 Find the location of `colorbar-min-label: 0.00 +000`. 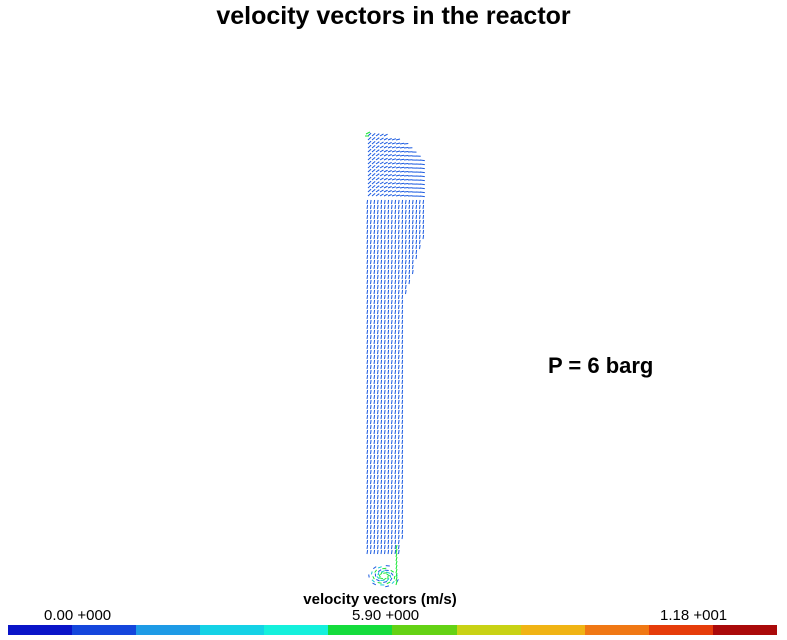

colorbar-min-label: 0.00 +000 is located at coordinates (78, 615).